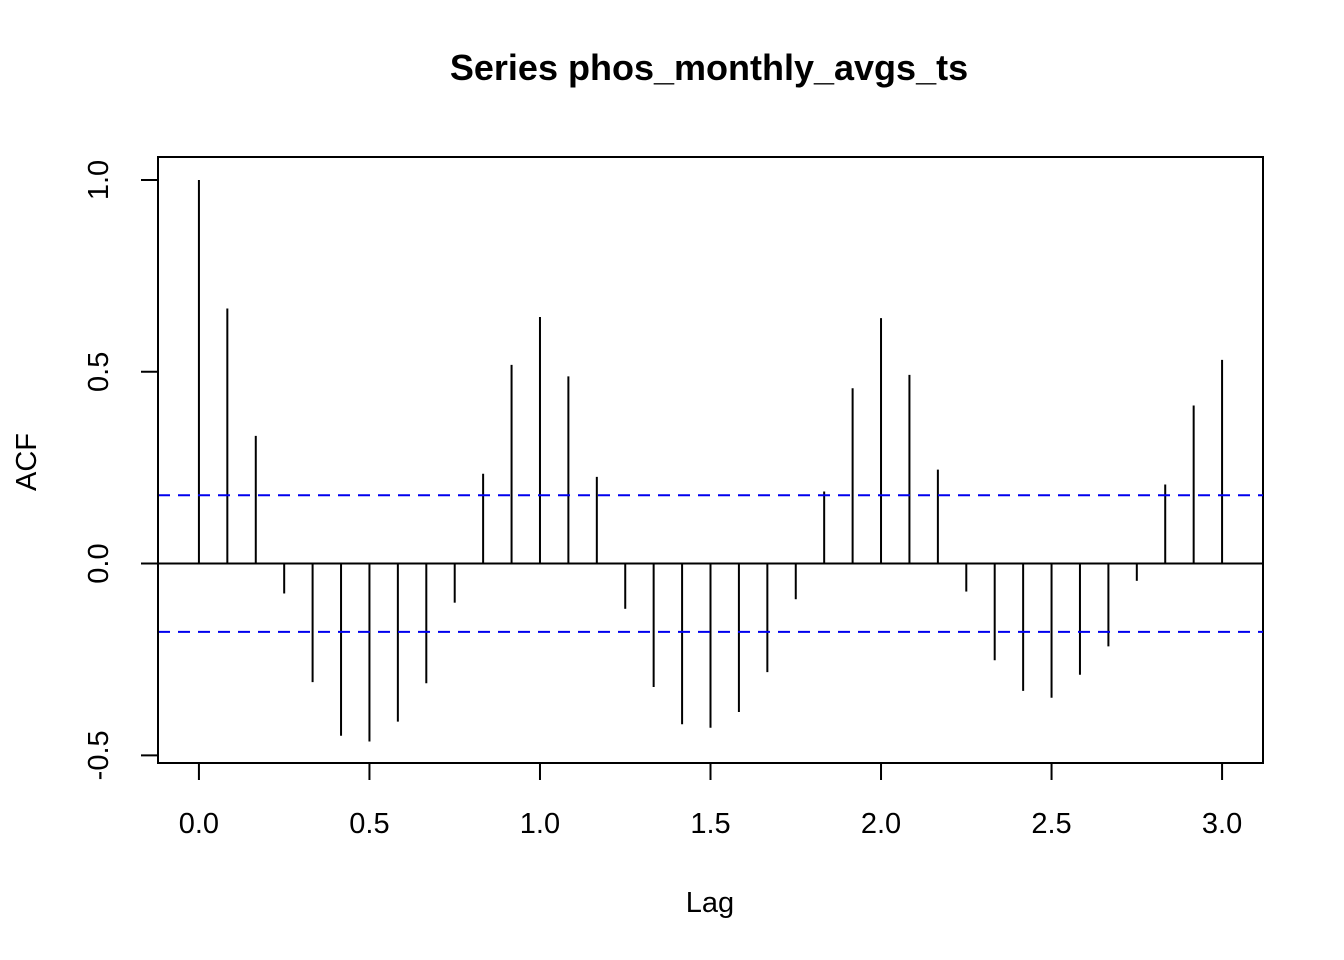 The width and height of the screenshot is (1344, 960). What do you see at coordinates (99, 755) in the screenshot?
I see `y-tick-label: -0.5` at bounding box center [99, 755].